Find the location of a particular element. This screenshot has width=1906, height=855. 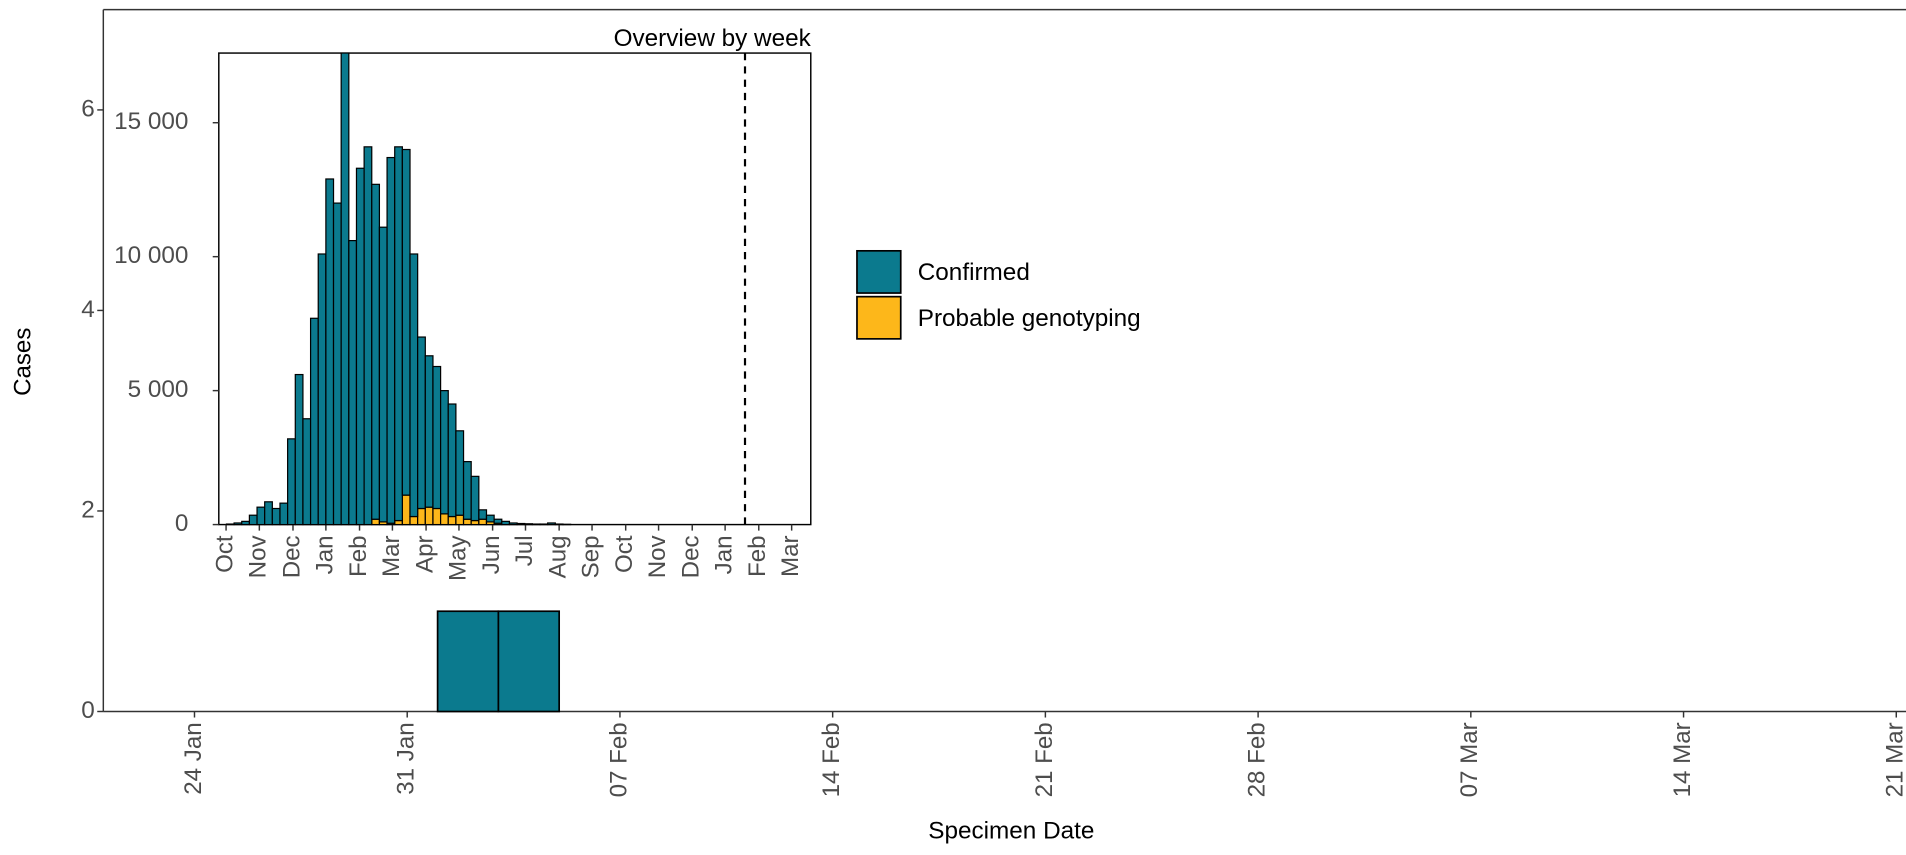

y-tick-label: 10 000 is located at coordinates (151, 255).